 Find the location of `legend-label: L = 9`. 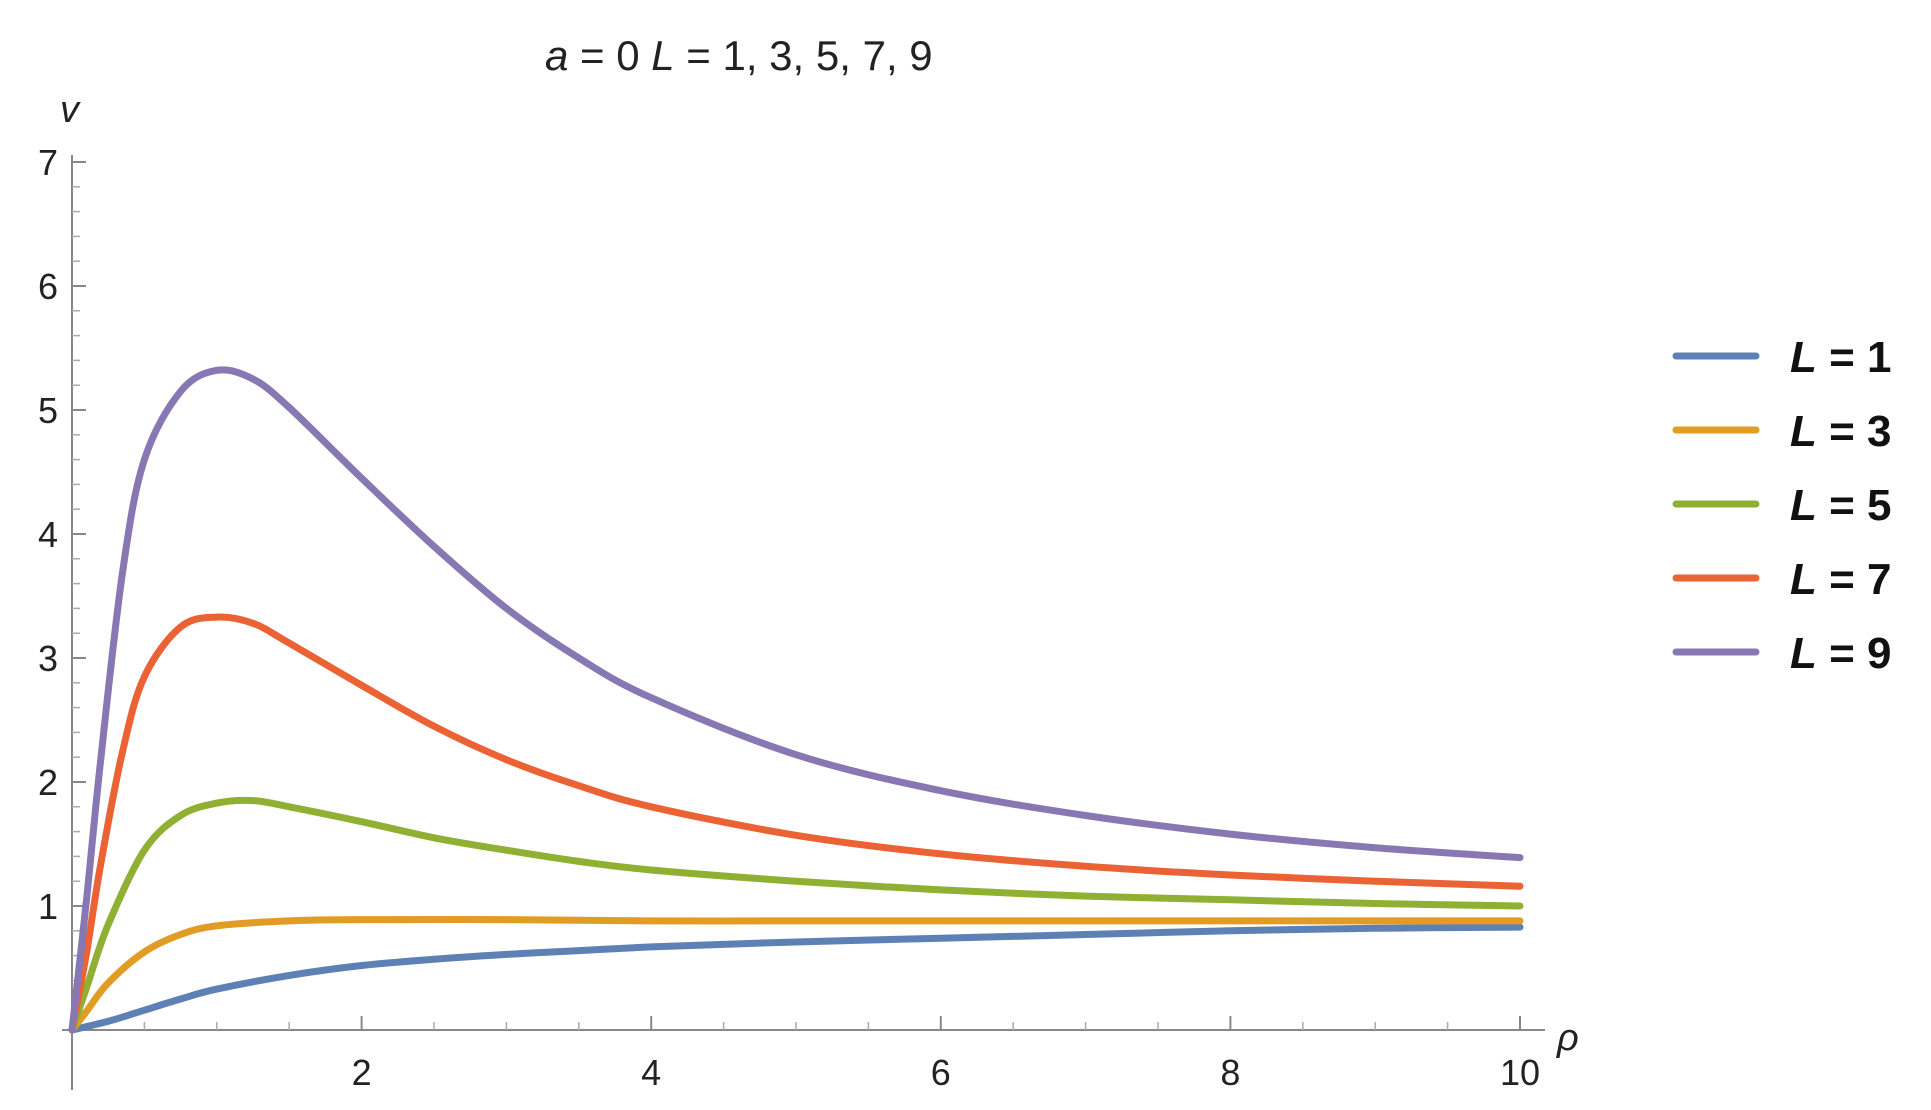

legend-label: L = 9 is located at coordinates (1841, 653).